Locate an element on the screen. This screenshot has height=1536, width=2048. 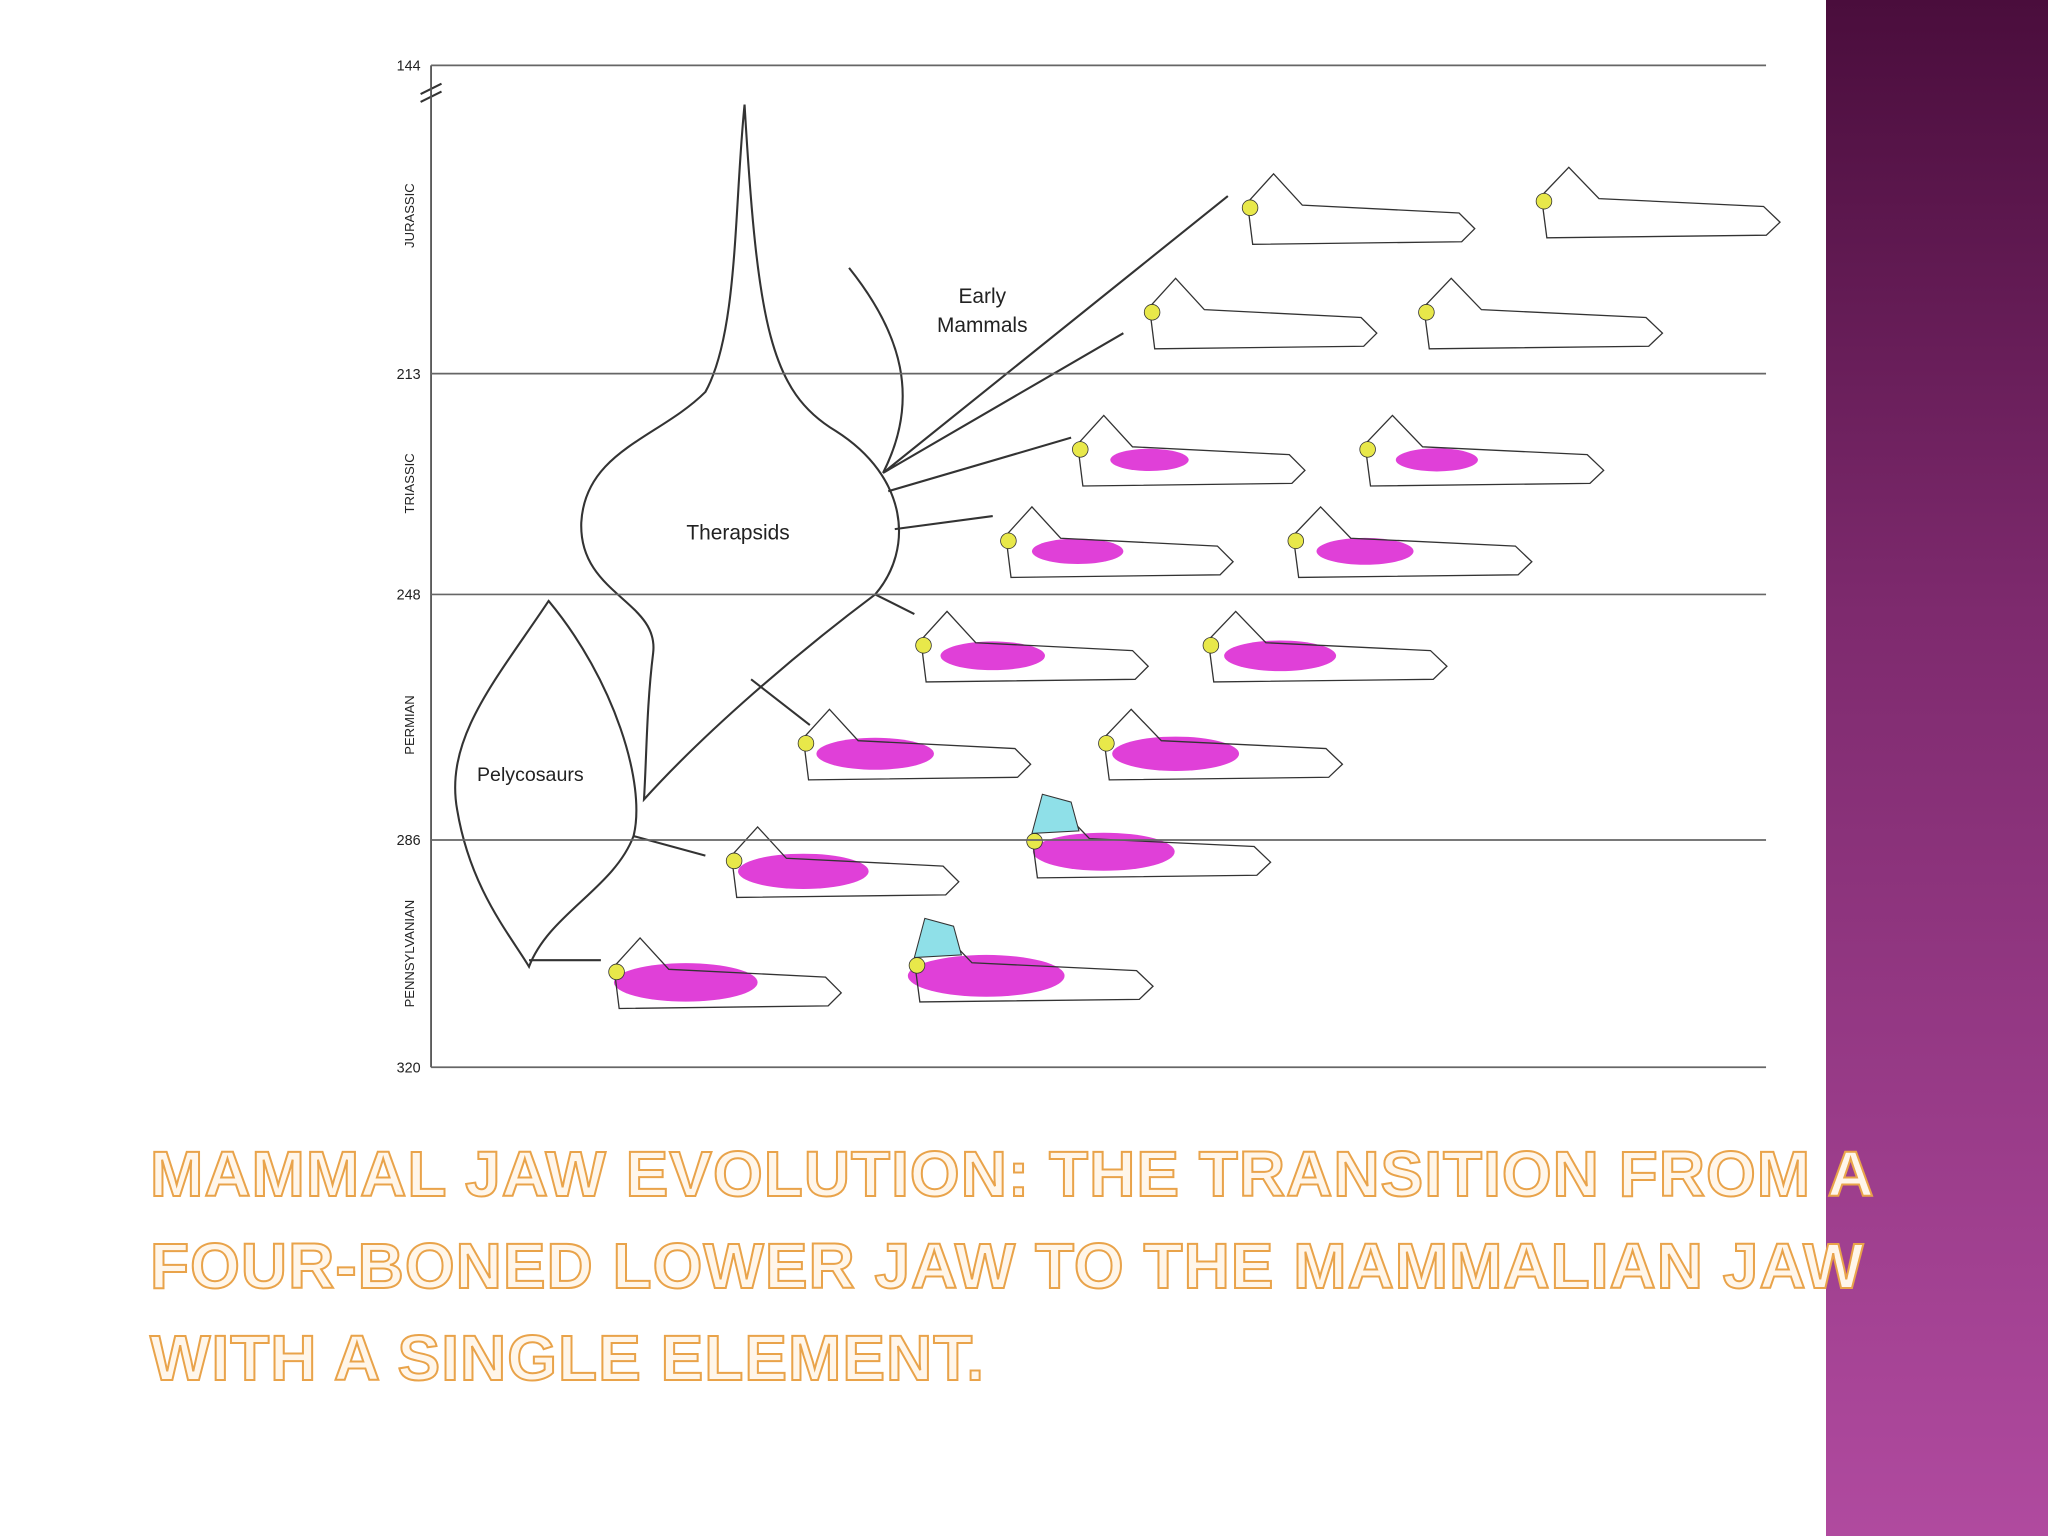
clade-label: Pelycosaurs is located at coordinates (530, 775).